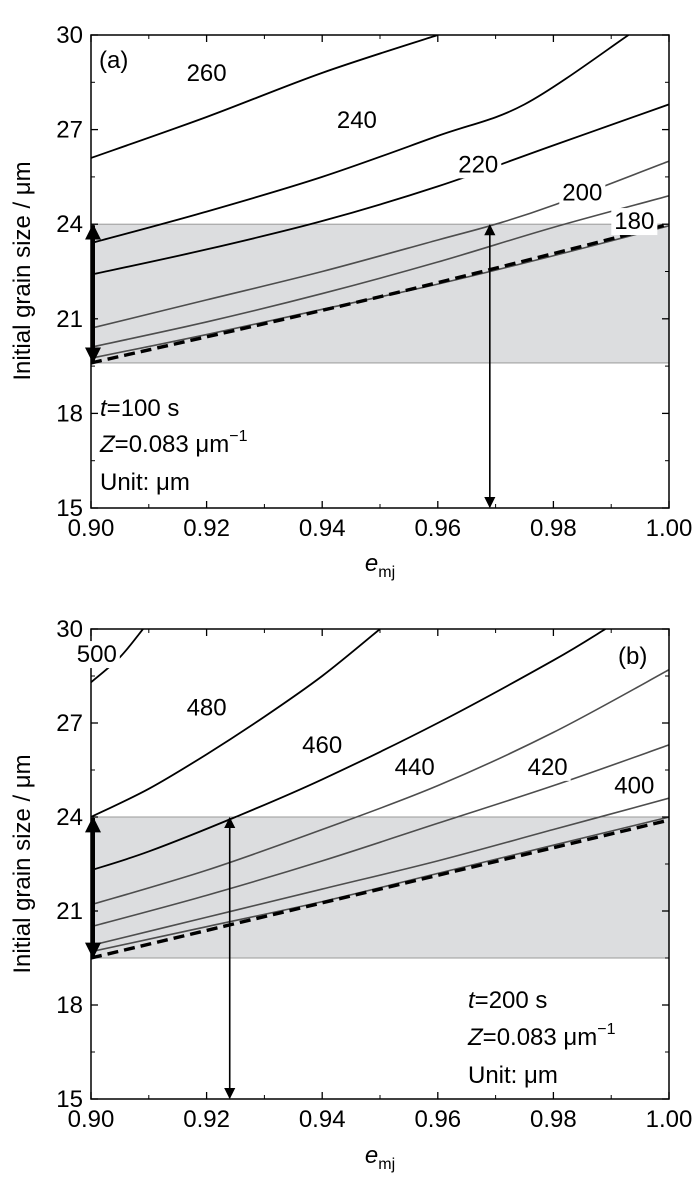  I want to click on contour-label-500: 500, so click(97, 654).